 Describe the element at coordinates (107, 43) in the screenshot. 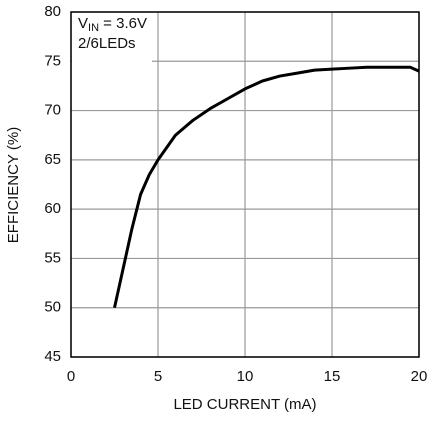

I see `annotation-line2: 2/6LEDs` at that location.